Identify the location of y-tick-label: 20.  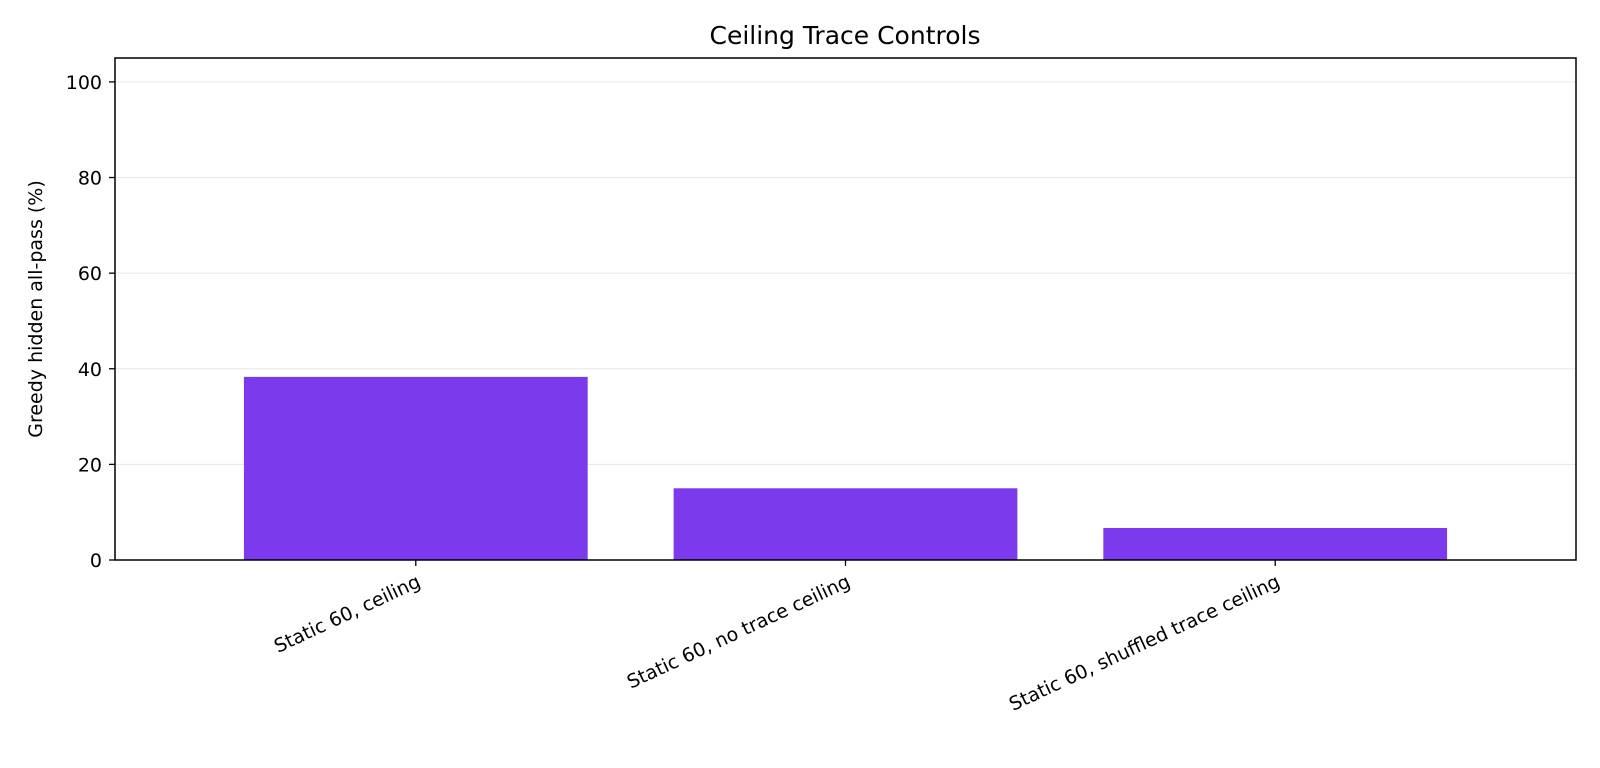
(90, 465).